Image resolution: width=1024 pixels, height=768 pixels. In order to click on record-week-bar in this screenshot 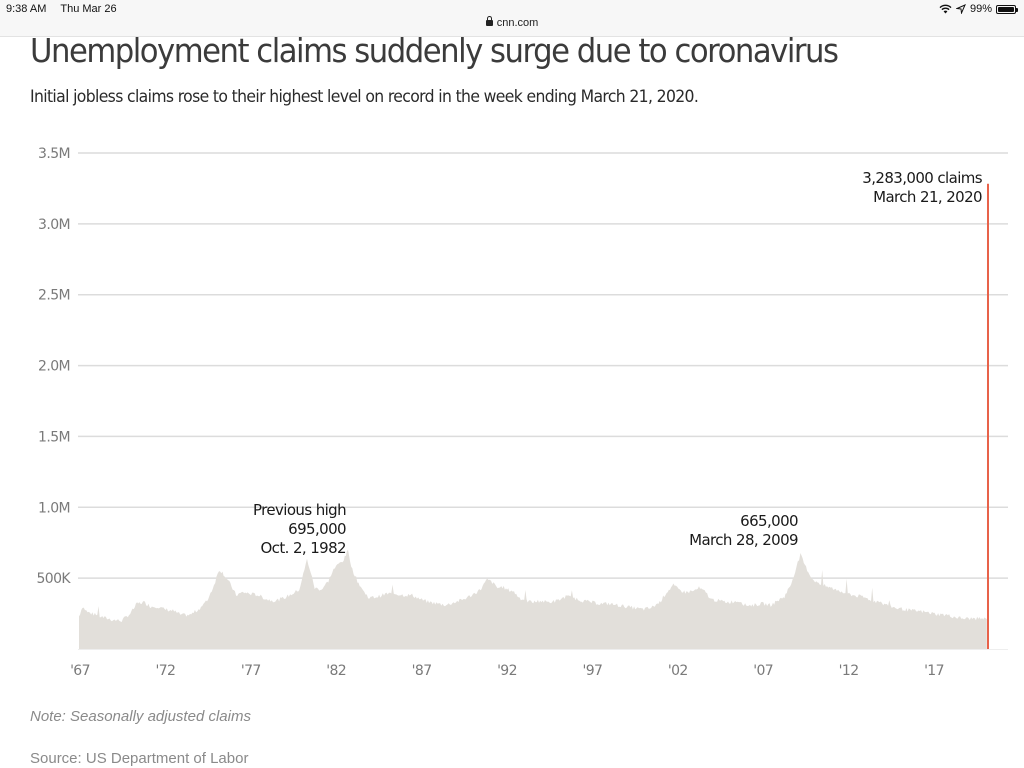, I will do `click(987, 416)`.